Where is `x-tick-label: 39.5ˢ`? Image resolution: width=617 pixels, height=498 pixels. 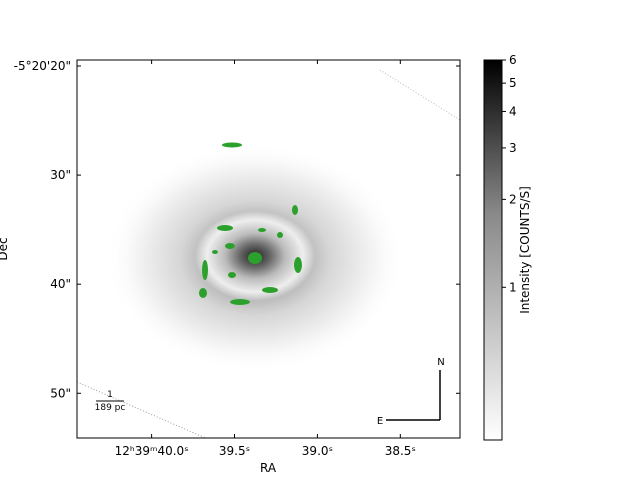 x-tick-label: 39.5ˢ is located at coordinates (234, 451).